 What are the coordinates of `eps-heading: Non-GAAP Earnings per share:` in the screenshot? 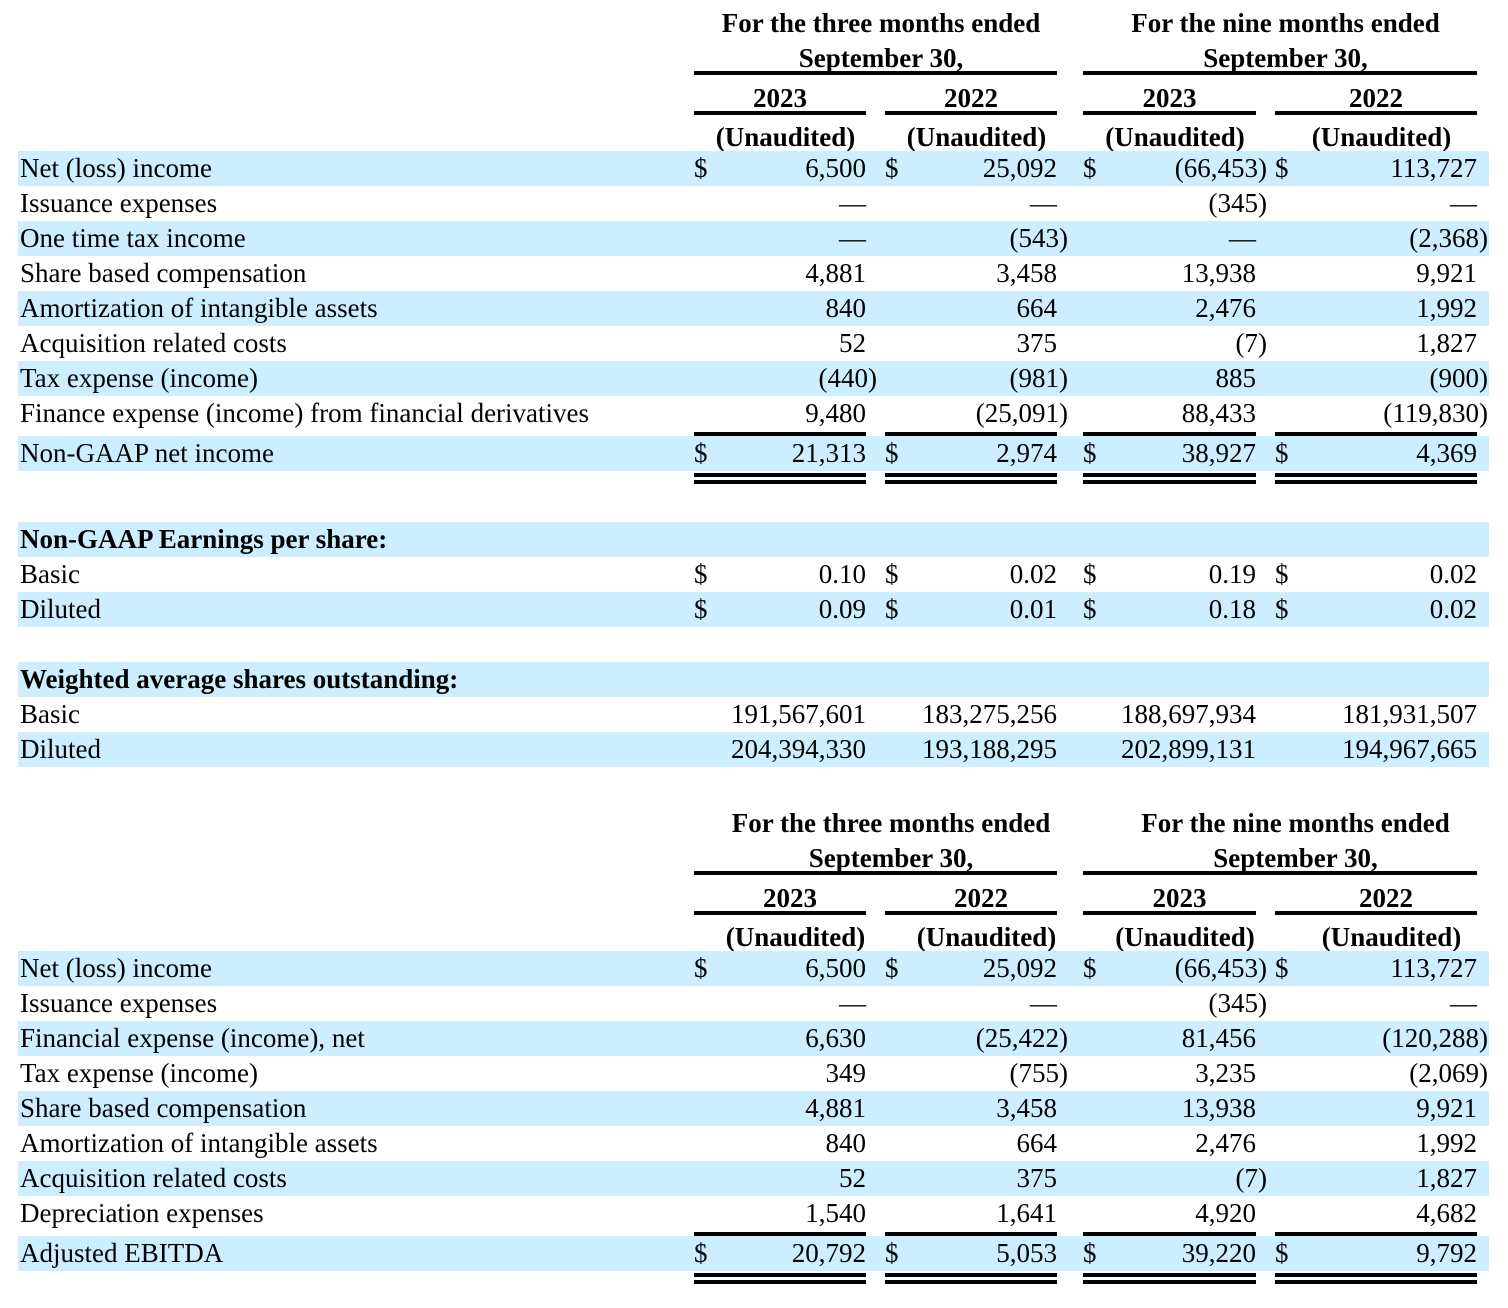 It's located at (204, 539).